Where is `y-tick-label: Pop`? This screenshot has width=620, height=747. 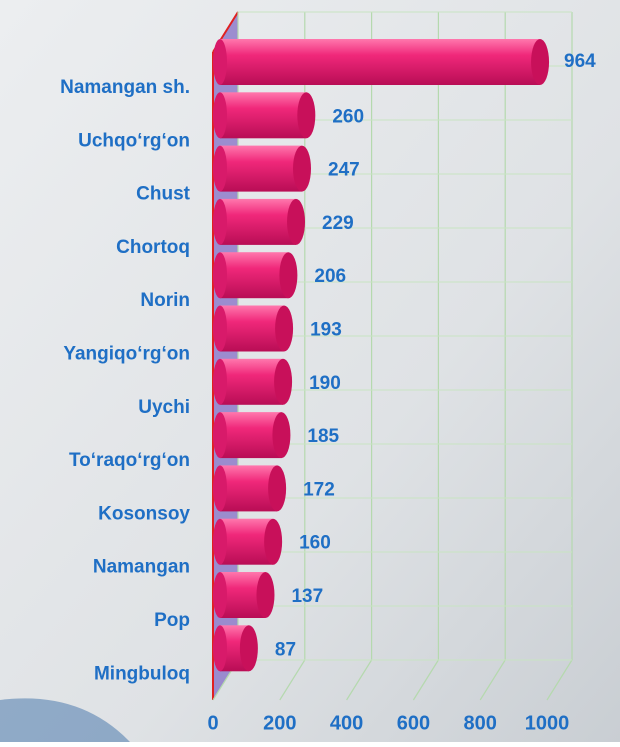
y-tick-label: Pop is located at coordinates (172, 620).